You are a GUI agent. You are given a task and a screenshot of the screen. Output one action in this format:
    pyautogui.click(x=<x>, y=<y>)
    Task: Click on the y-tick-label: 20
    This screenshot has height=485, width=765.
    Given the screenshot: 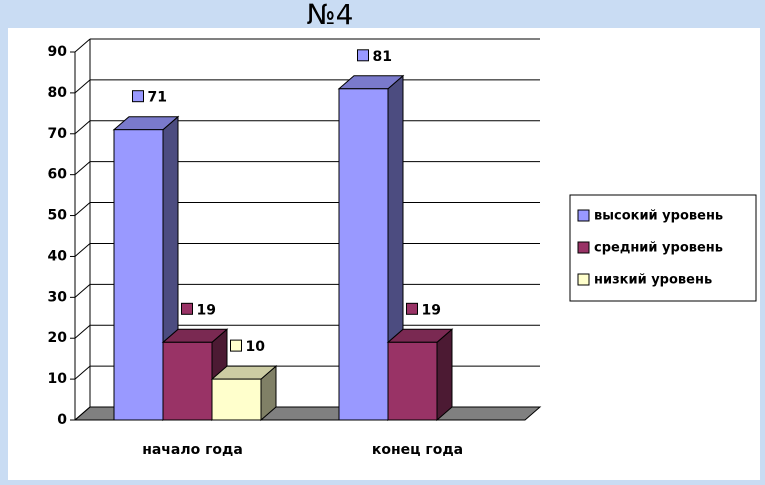 What is the action you would take?
    pyautogui.click(x=58, y=338)
    